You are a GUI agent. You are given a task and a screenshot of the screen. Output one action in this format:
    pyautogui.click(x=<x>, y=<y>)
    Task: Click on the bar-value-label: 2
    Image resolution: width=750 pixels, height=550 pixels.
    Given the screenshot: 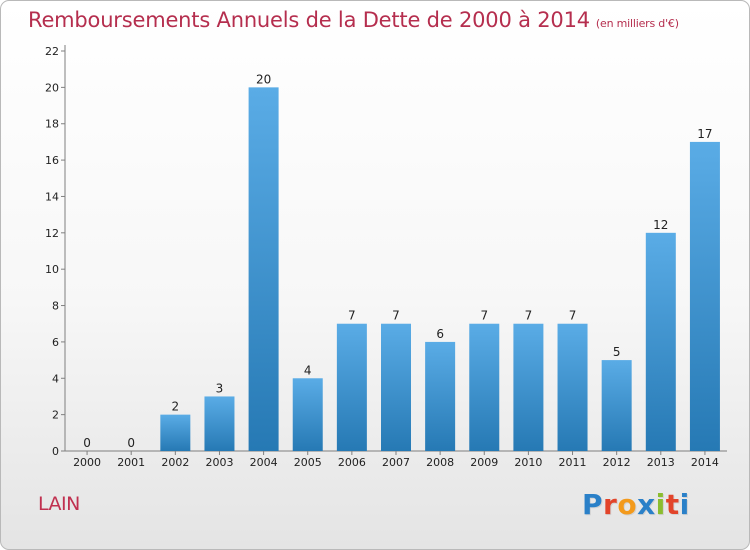 What is the action you would take?
    pyautogui.click(x=176, y=407)
    